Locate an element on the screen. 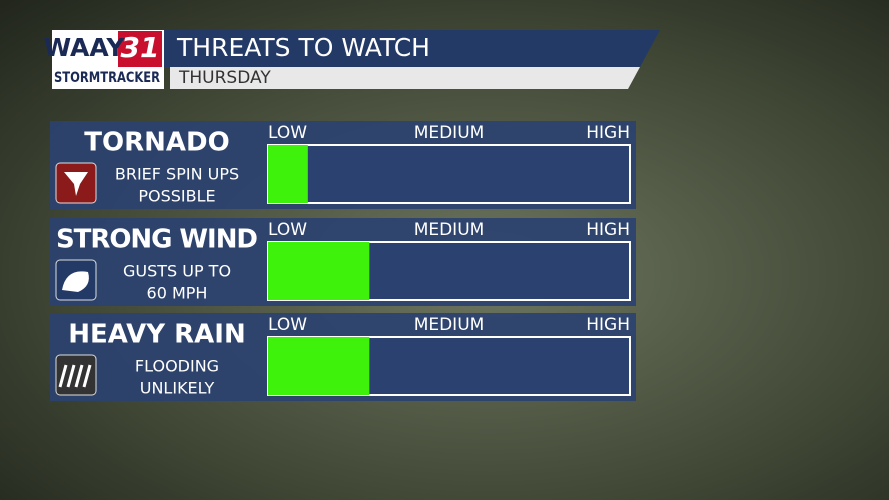 Image resolution: width=889 pixels, height=500 pixels. threat-description: BRIEF SPIN UPS is located at coordinates (177, 174).